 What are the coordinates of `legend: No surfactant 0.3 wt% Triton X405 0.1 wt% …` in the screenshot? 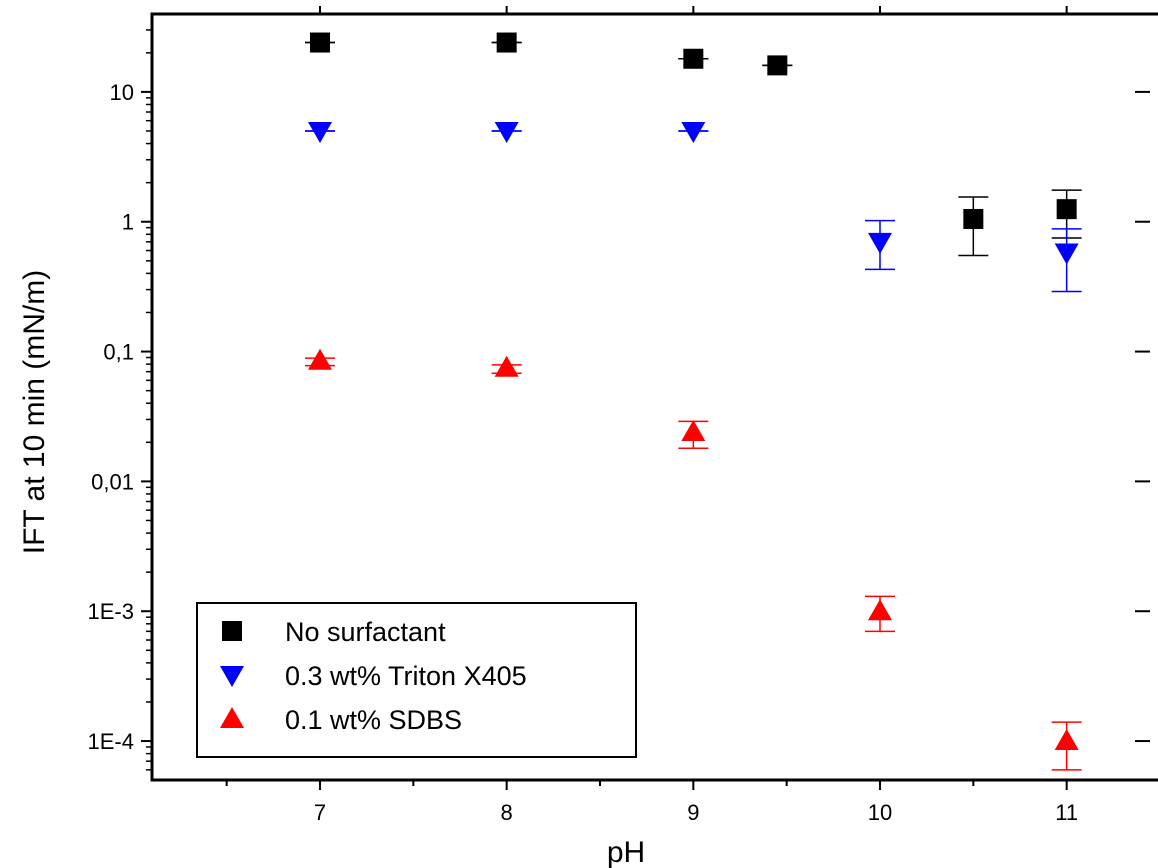 It's located at (416, 680).